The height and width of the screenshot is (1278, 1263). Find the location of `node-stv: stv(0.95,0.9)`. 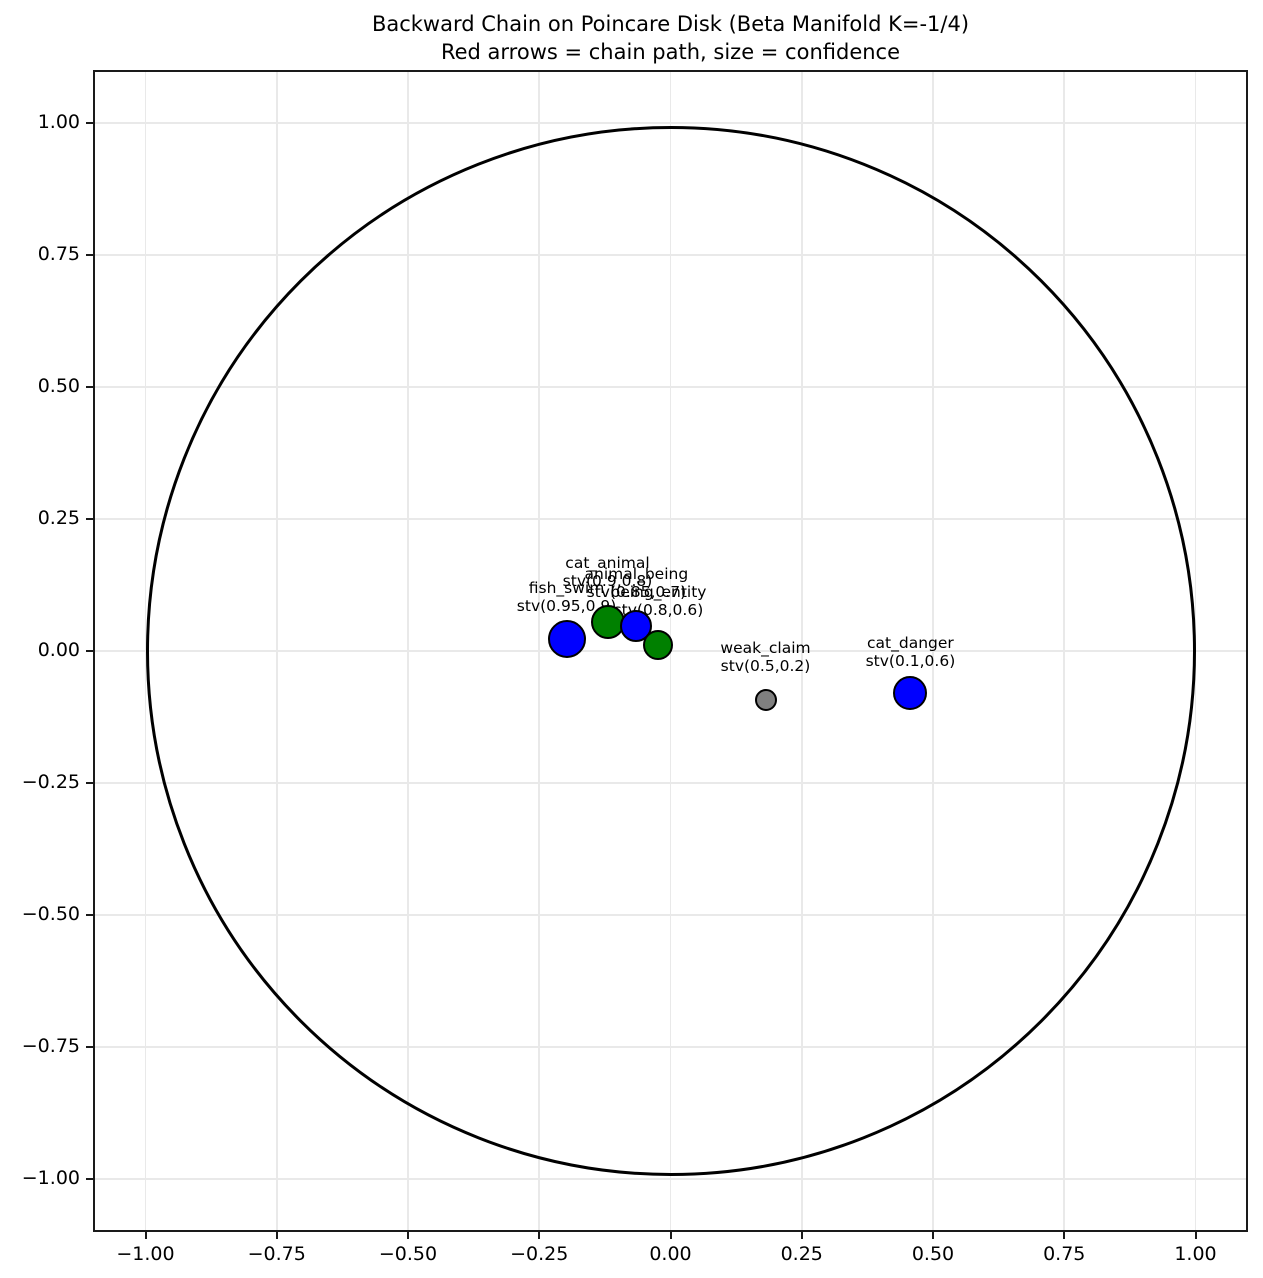

node-stv: stv(0.95,0.9) is located at coordinates (566, 606).